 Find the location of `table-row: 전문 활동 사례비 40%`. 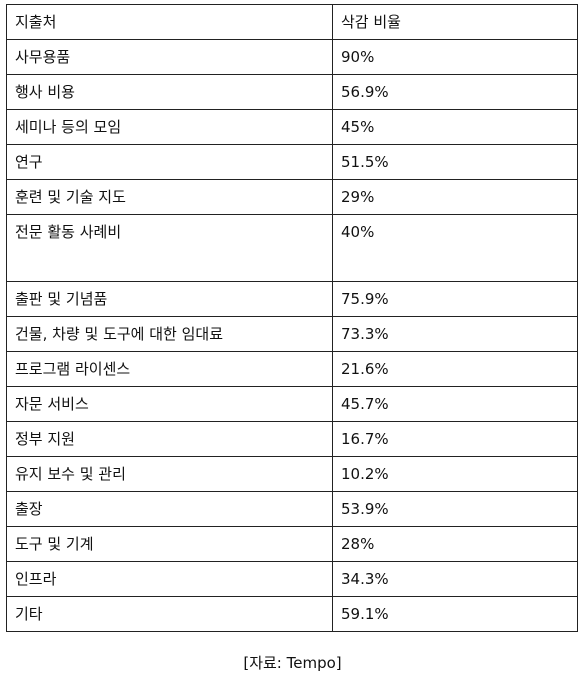

table-row: 전문 활동 사례비 40% is located at coordinates (292, 248).